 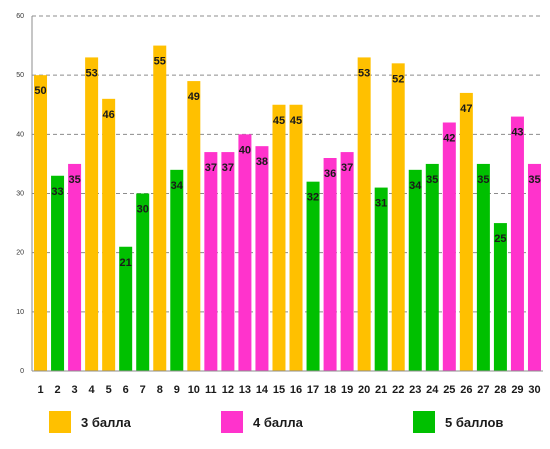 What do you see at coordinates (262, 162) in the screenshot?
I see `bar-value-label: 38` at bounding box center [262, 162].